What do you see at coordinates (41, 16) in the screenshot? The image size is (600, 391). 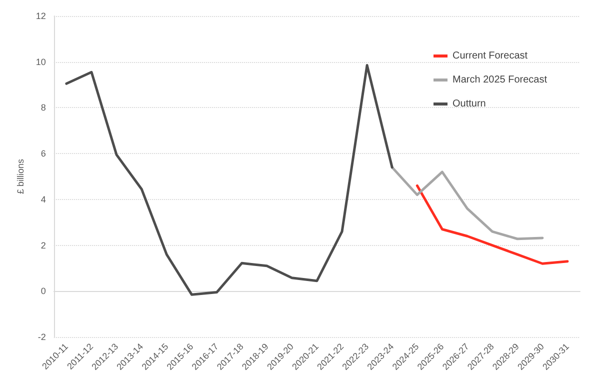 I see `y-tick-label: 12` at bounding box center [41, 16].